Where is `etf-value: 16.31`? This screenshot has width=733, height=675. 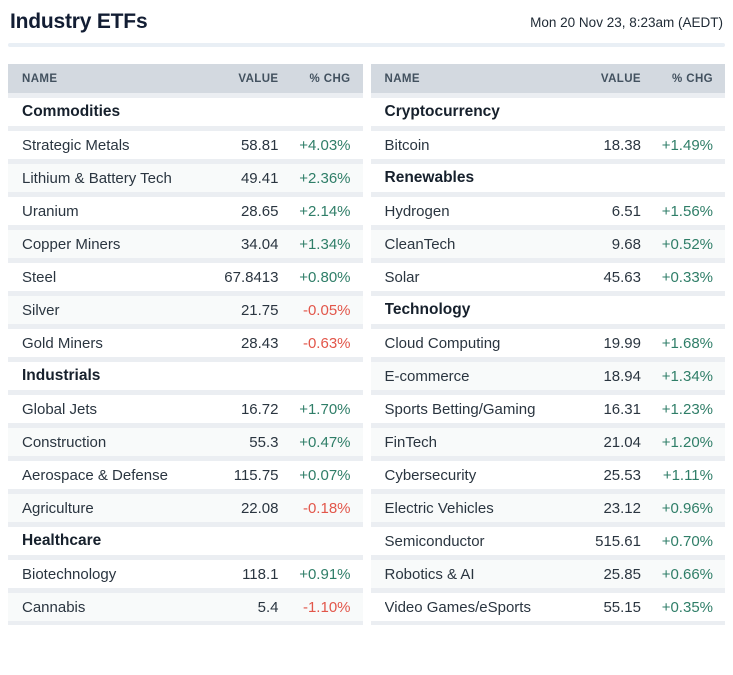
etf-value: 16.31 is located at coordinates (622, 409).